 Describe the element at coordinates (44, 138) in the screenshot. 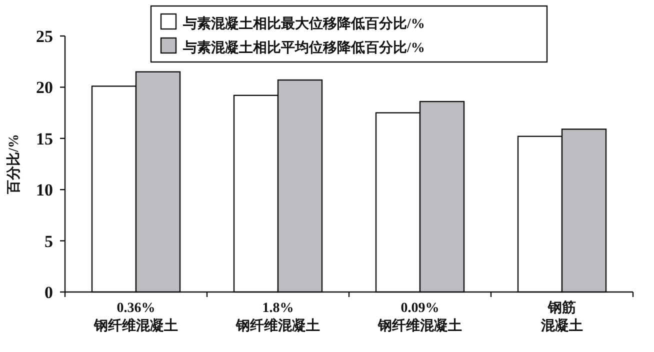

I see `y-tick-label: 15` at that location.